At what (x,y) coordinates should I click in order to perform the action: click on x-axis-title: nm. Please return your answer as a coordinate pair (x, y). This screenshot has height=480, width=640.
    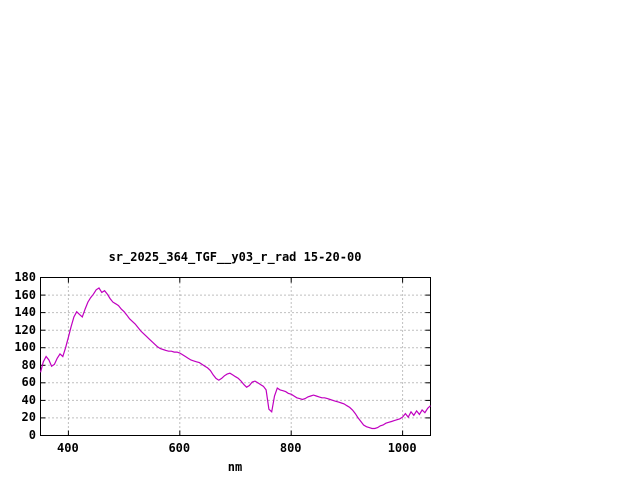
    Looking at the image, I should click on (235, 467).